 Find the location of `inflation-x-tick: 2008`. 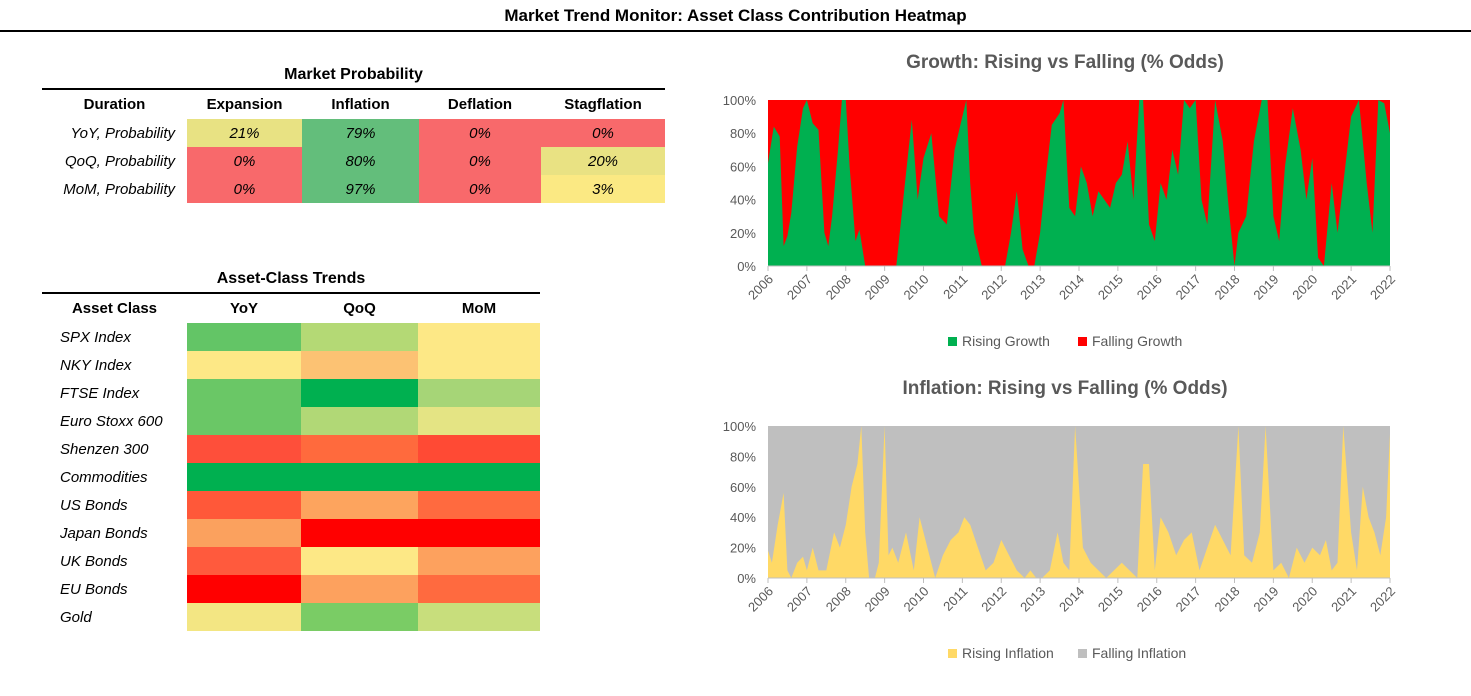

inflation-x-tick: 2008 is located at coordinates (838, 599).